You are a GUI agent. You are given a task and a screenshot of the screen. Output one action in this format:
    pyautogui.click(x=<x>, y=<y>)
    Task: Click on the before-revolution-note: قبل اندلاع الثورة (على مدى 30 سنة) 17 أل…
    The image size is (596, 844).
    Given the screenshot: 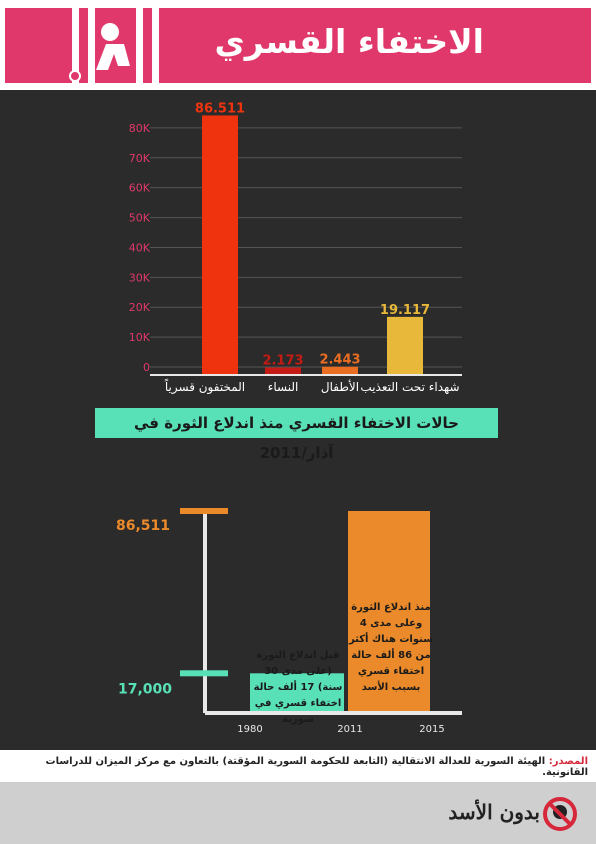 What is the action you would take?
    pyautogui.click(x=298, y=687)
    